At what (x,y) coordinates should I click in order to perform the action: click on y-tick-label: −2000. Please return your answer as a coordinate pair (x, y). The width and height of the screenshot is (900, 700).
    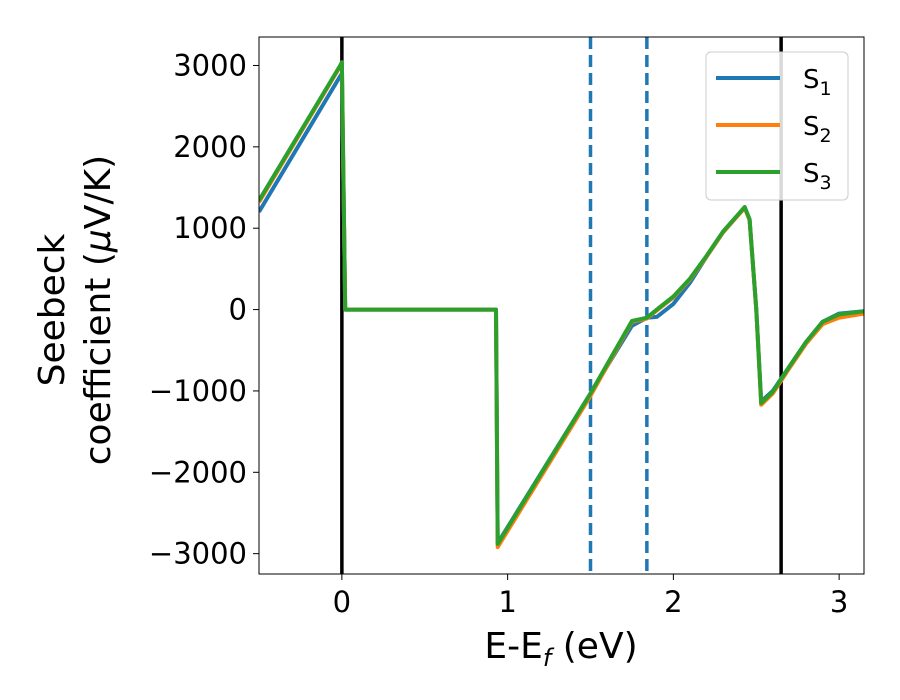
    Looking at the image, I should click on (198, 472).